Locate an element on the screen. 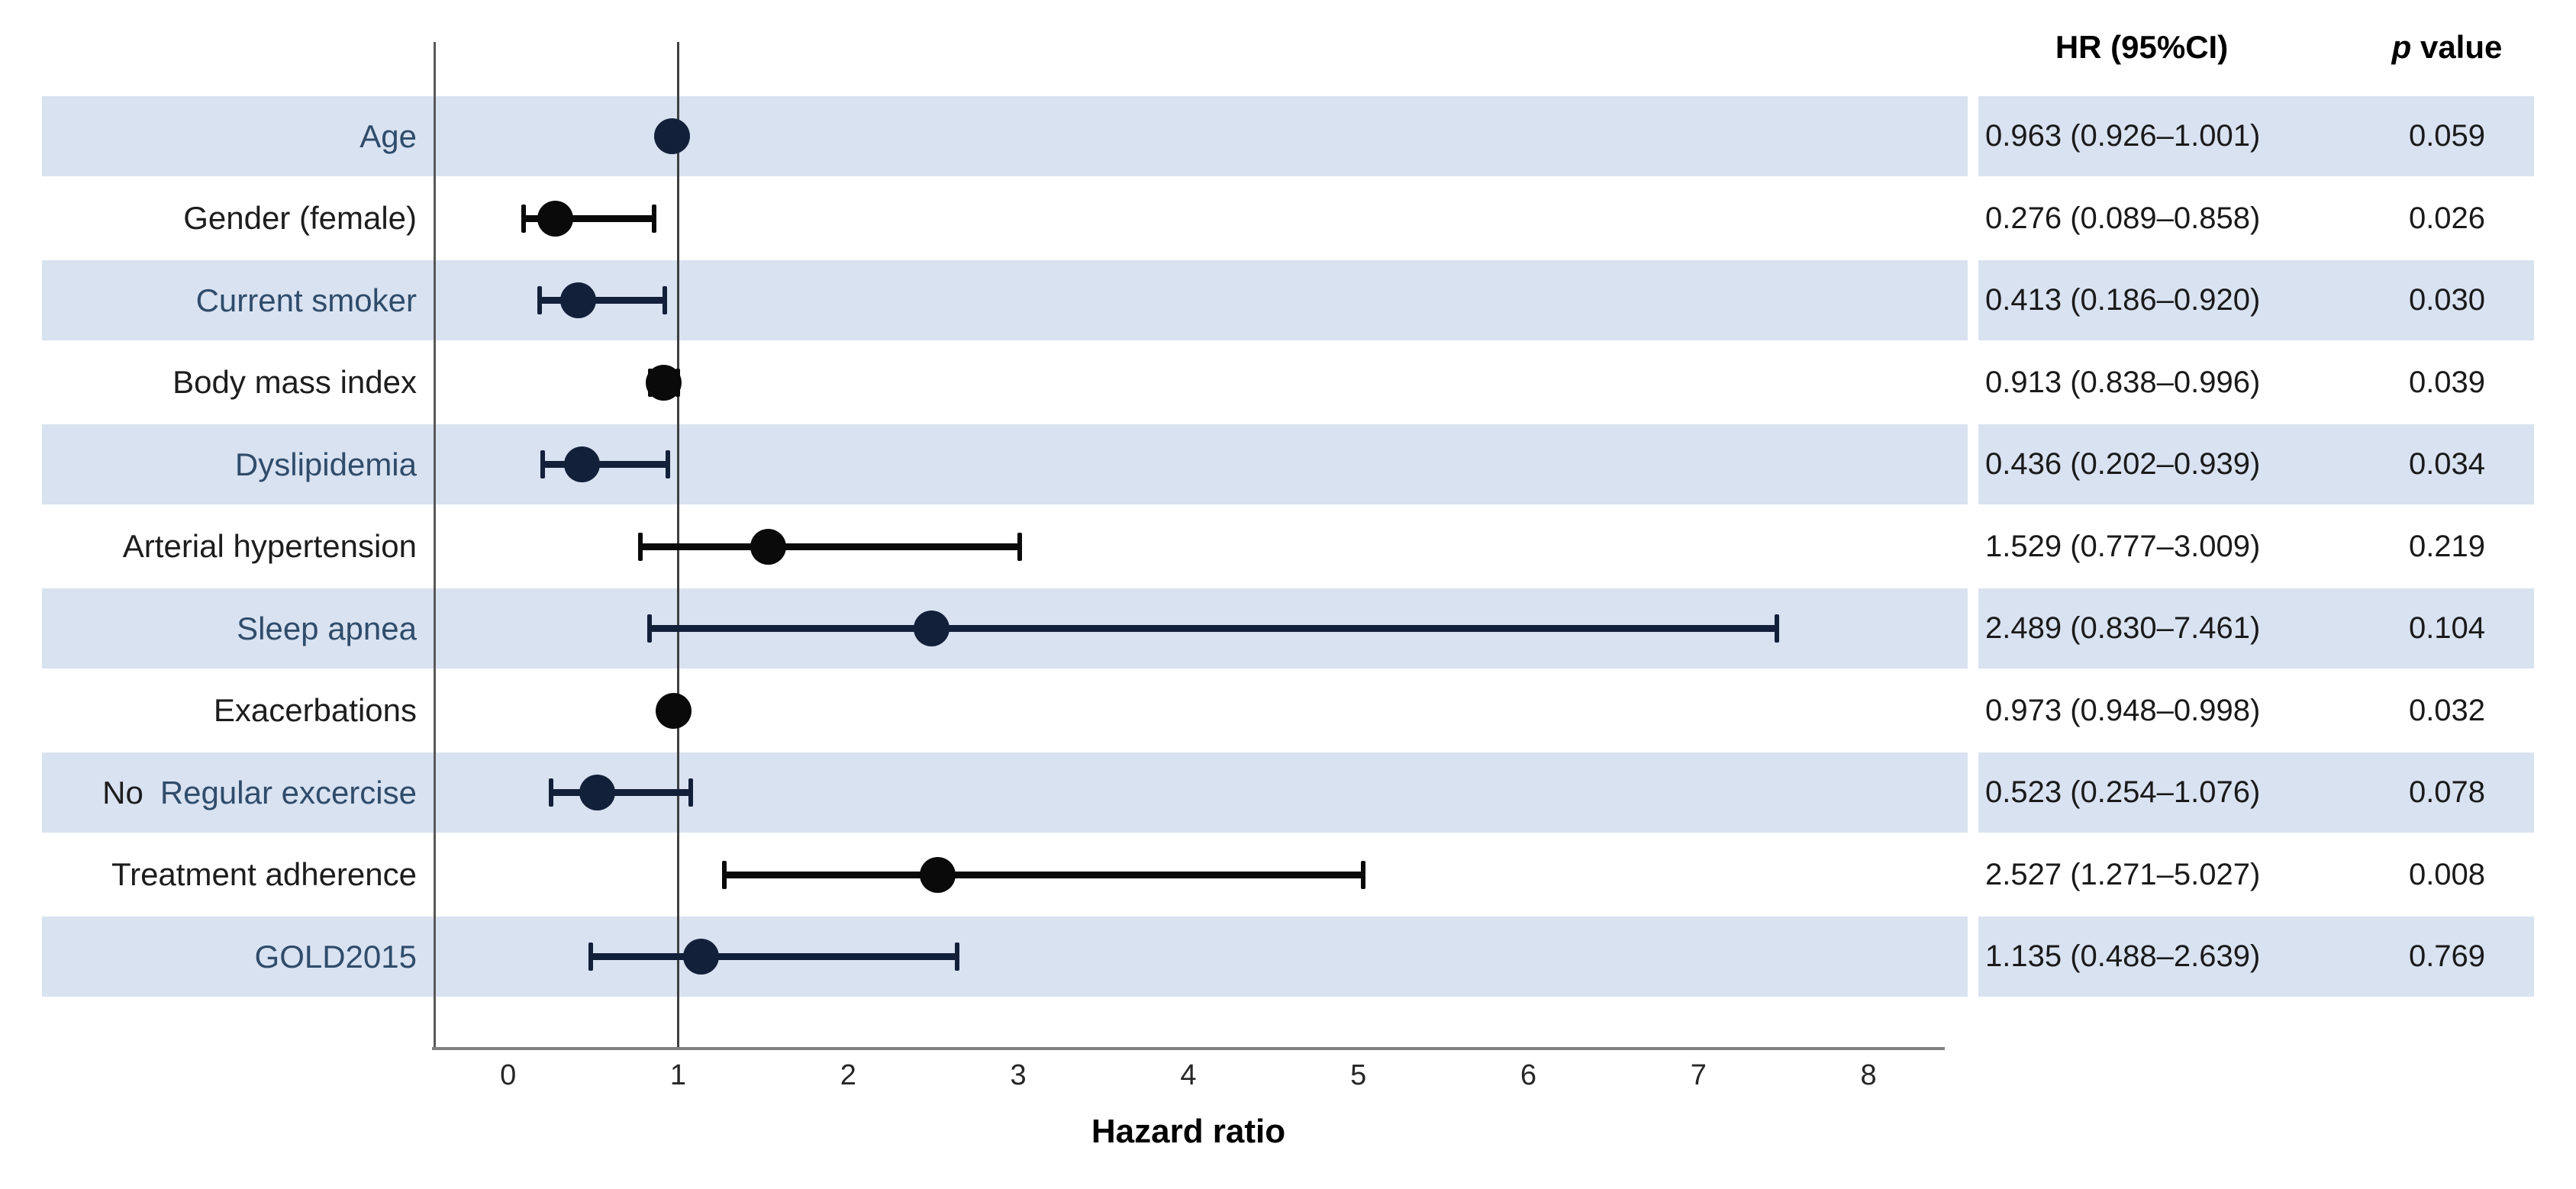  row-label-text: Treatment adherence is located at coordinates (264, 874).